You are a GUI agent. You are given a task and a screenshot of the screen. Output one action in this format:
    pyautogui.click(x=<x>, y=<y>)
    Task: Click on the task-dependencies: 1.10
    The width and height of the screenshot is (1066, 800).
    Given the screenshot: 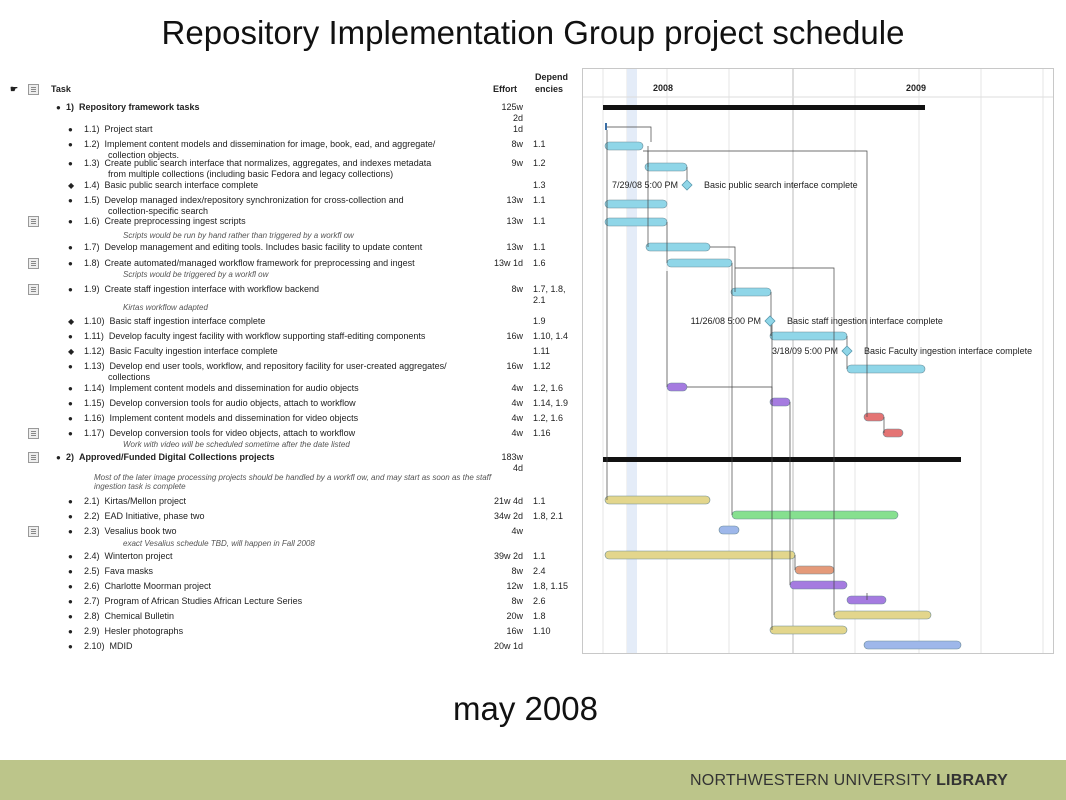 What is the action you would take?
    pyautogui.click(x=542, y=631)
    